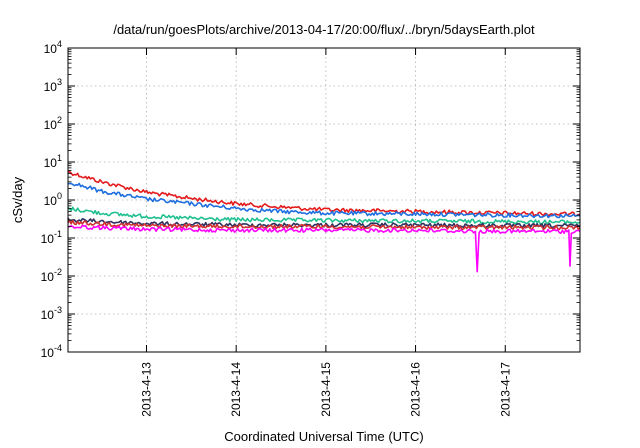 This screenshot has height=448, width=640. I want to click on y-tick-label: 10⁻², so click(51, 275).